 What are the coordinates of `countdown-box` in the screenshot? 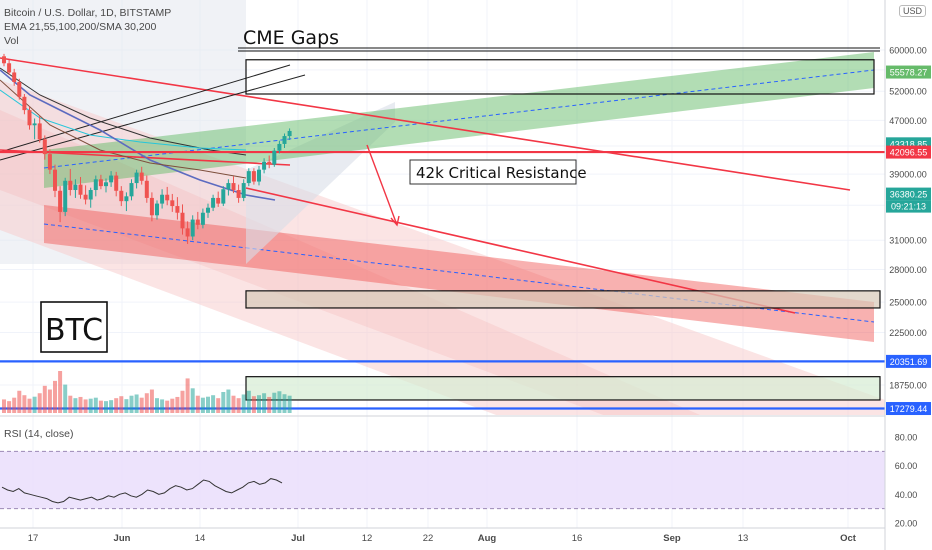 It's located at (908, 206).